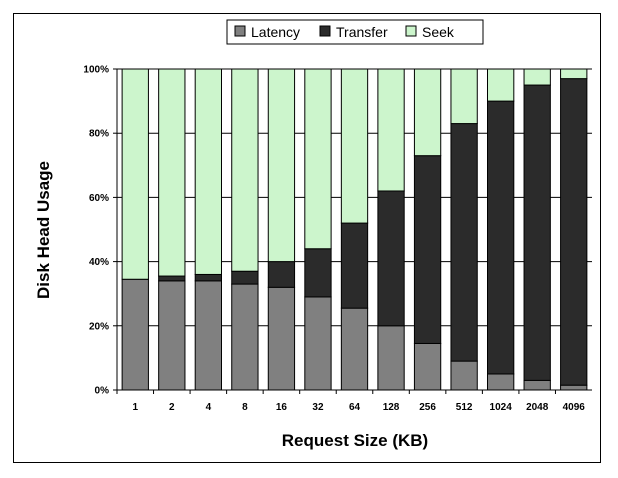 The image size is (618, 478). Describe the element at coordinates (427, 407) in the screenshot. I see `x-tick-label: 256` at that location.